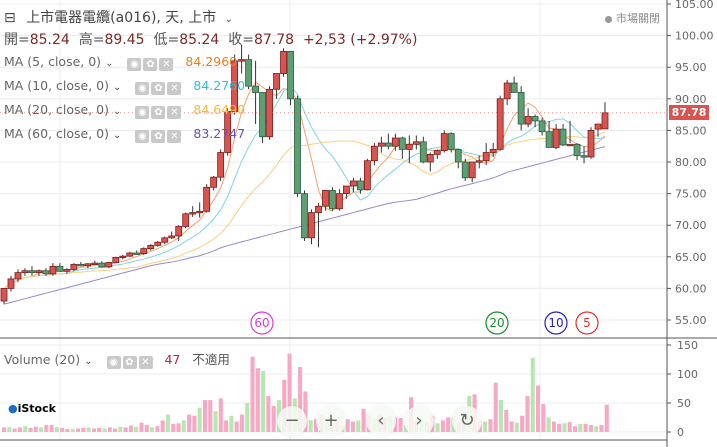  Describe the element at coordinates (274, 40) in the screenshot. I see `close-value: 87.78` at that location.